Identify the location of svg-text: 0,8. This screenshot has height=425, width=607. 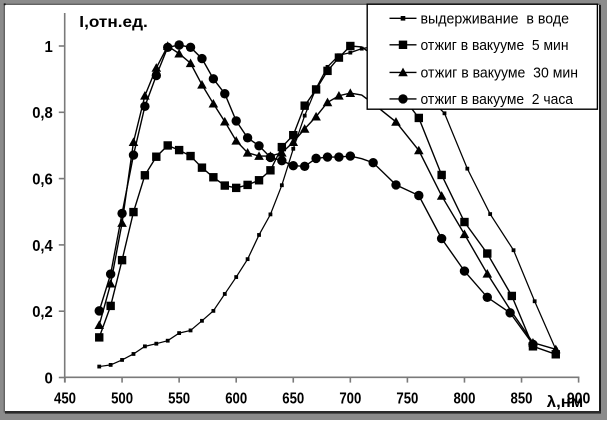
(42, 113).